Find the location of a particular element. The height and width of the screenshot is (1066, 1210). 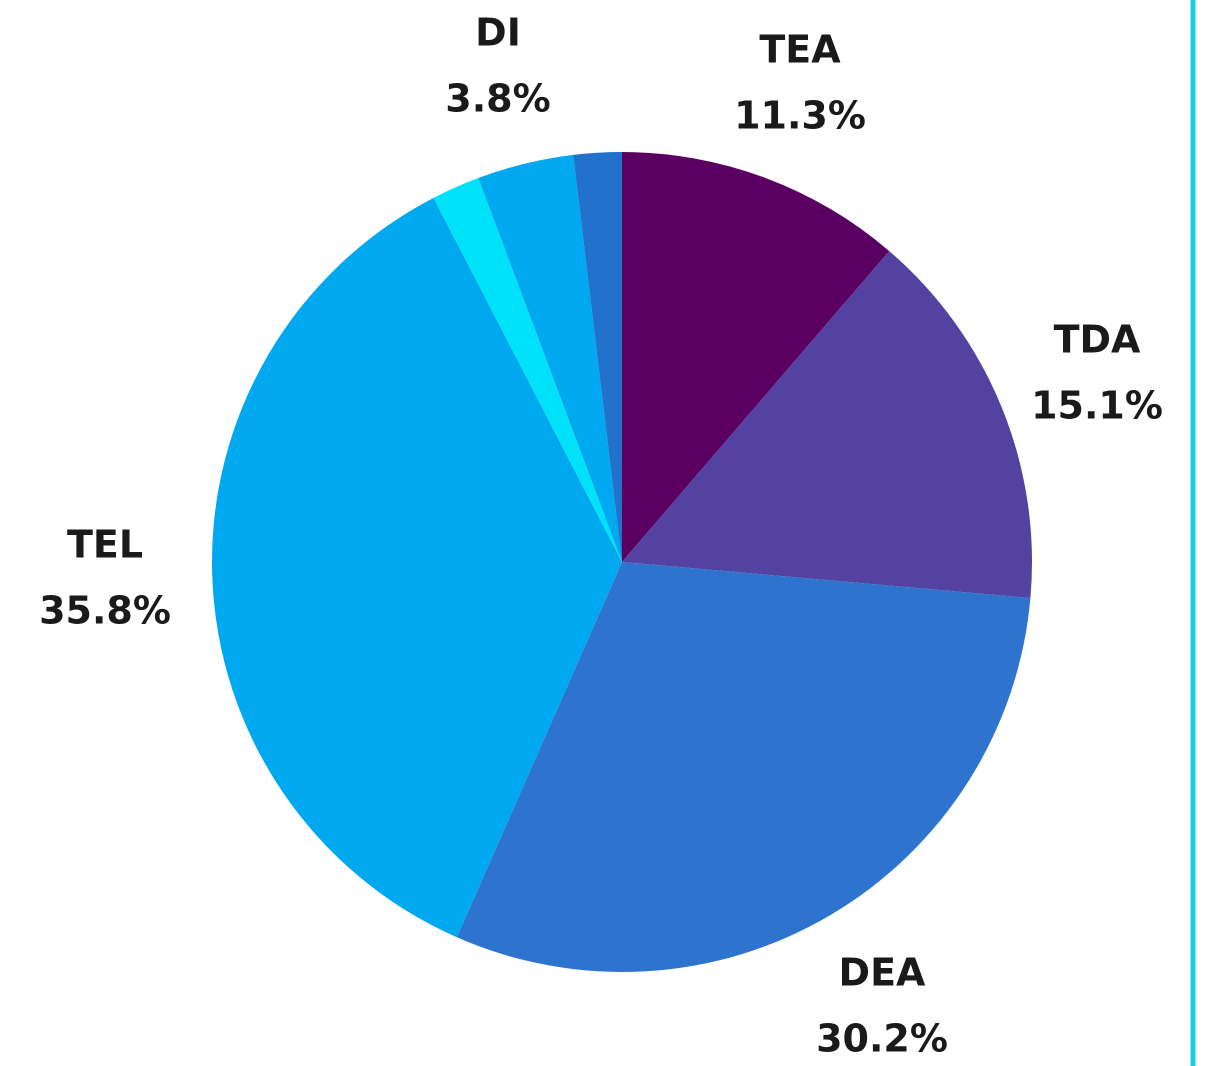

slice-value-label: 30.2% is located at coordinates (882, 1039).